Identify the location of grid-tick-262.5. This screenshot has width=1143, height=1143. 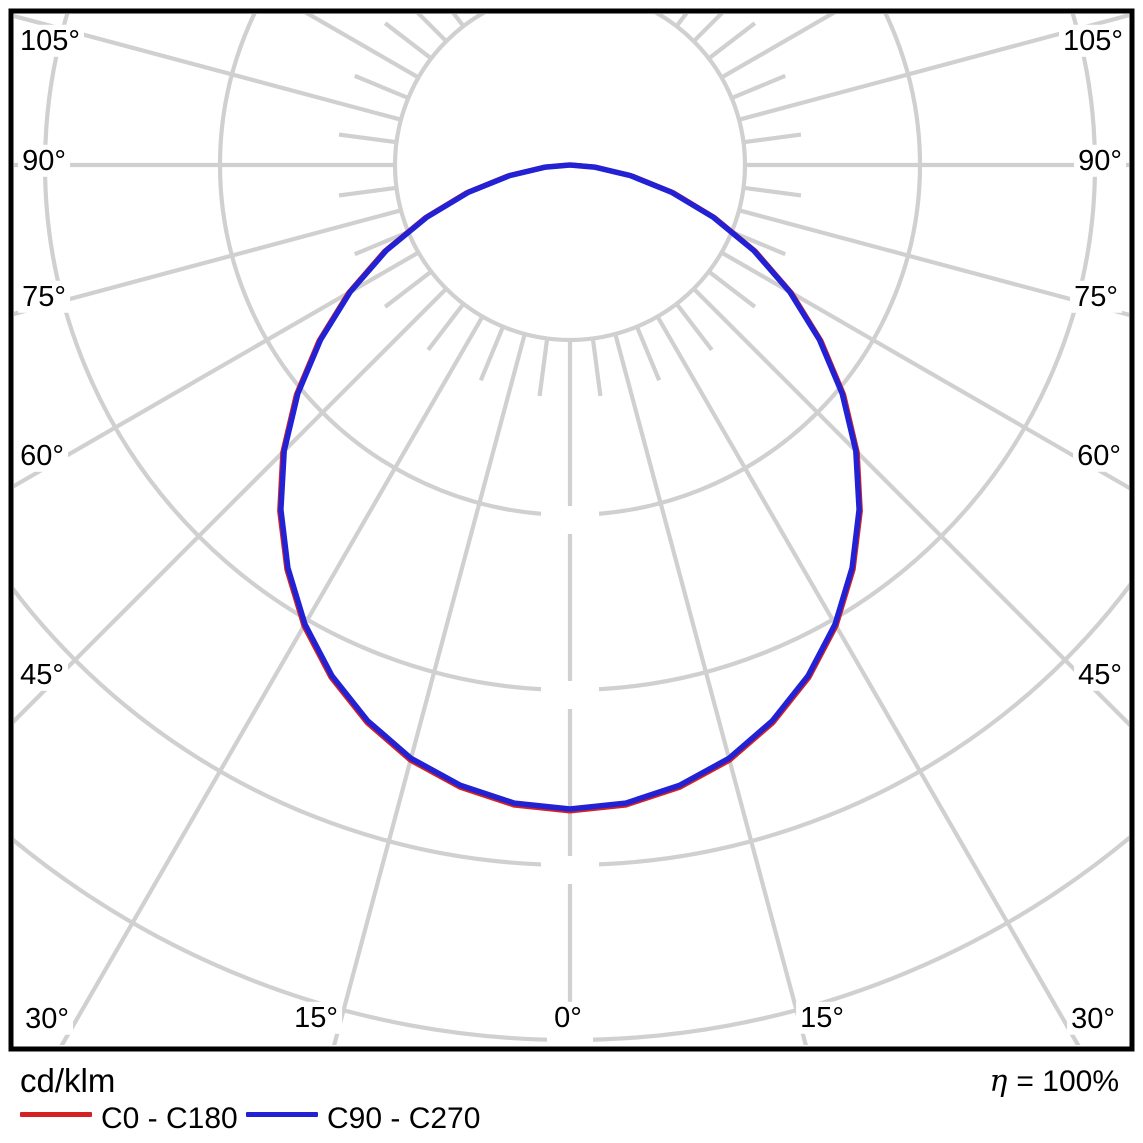
(367, 138).